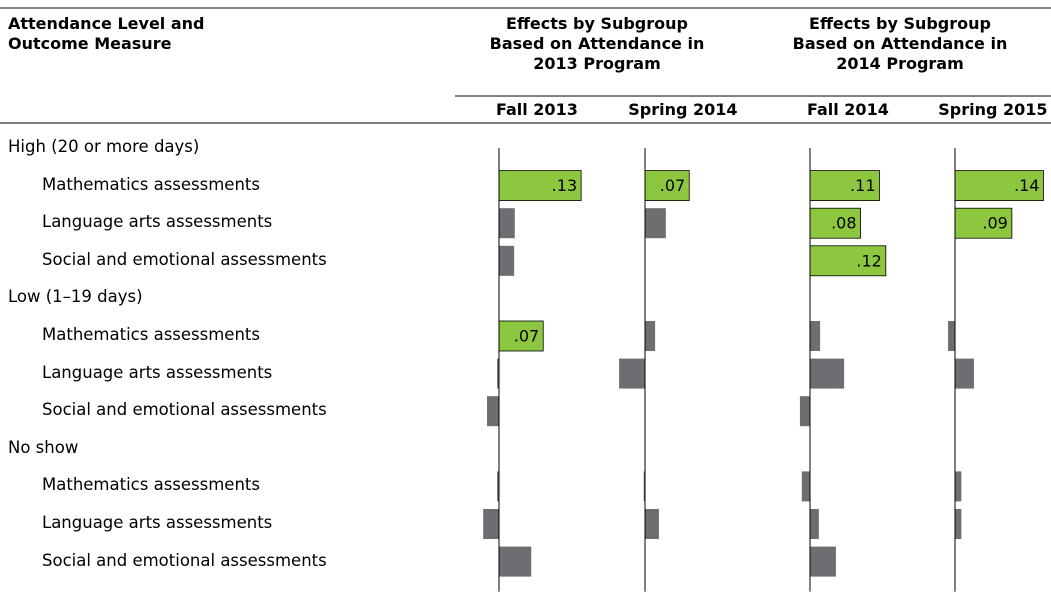 This screenshot has height=595, width=1051. I want to click on value-label: .11, so click(862, 185).